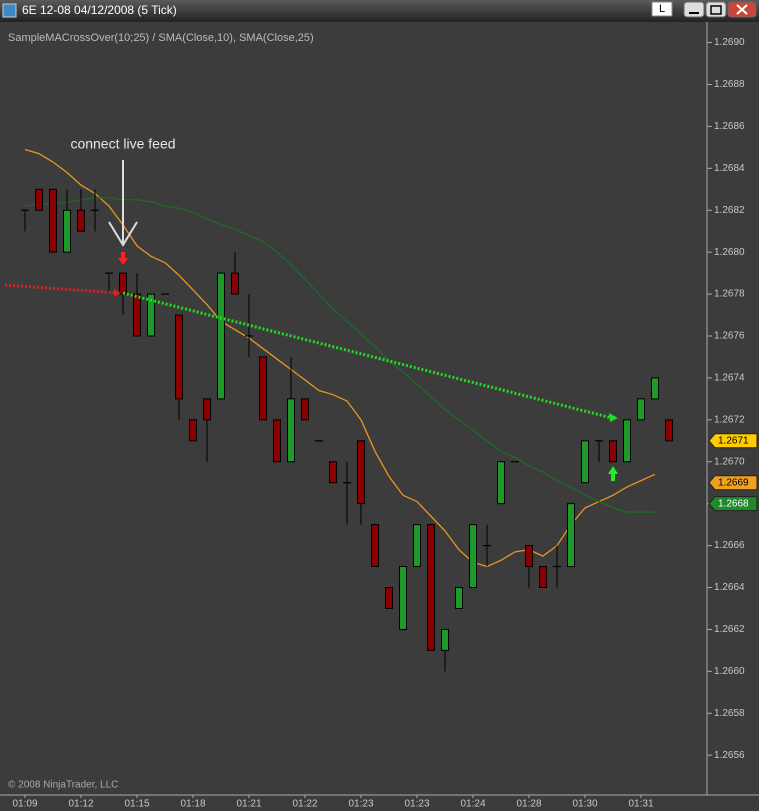 The image size is (759, 811). Describe the element at coordinates (694, 9) in the screenshot. I see `minimize-button` at that location.